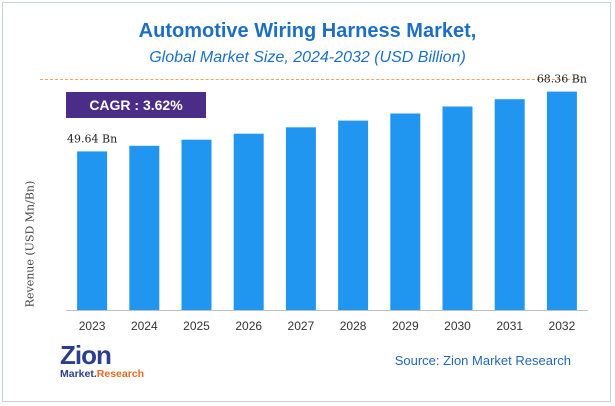  I want to click on data-label: 49.64 Bn, so click(92, 138).